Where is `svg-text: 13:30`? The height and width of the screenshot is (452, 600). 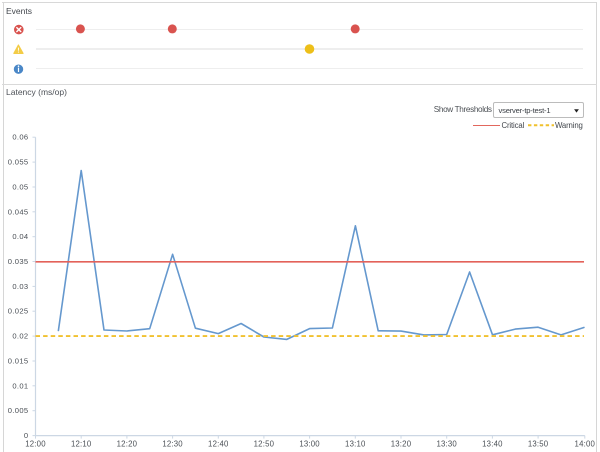
svg-text: 13:30 is located at coordinates (446, 444).